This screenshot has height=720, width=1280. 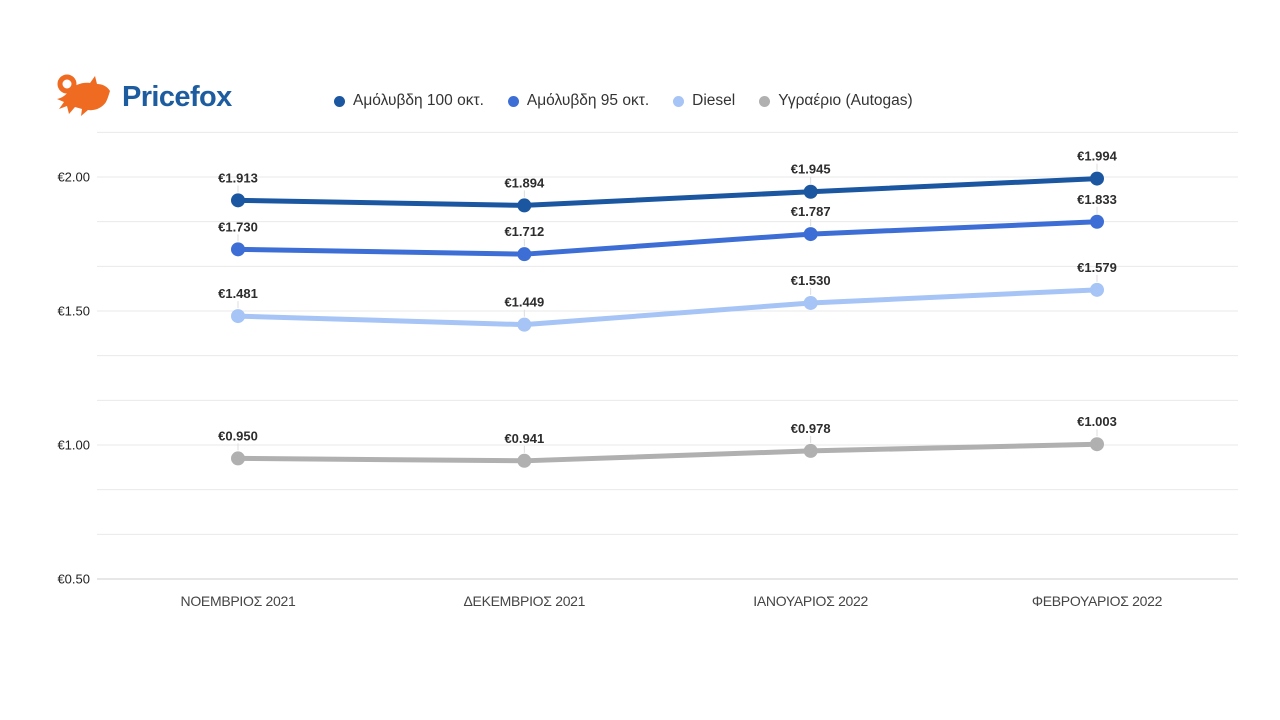 What do you see at coordinates (73, 579) in the screenshot?
I see `y-axis-tick-label: €0.50` at bounding box center [73, 579].